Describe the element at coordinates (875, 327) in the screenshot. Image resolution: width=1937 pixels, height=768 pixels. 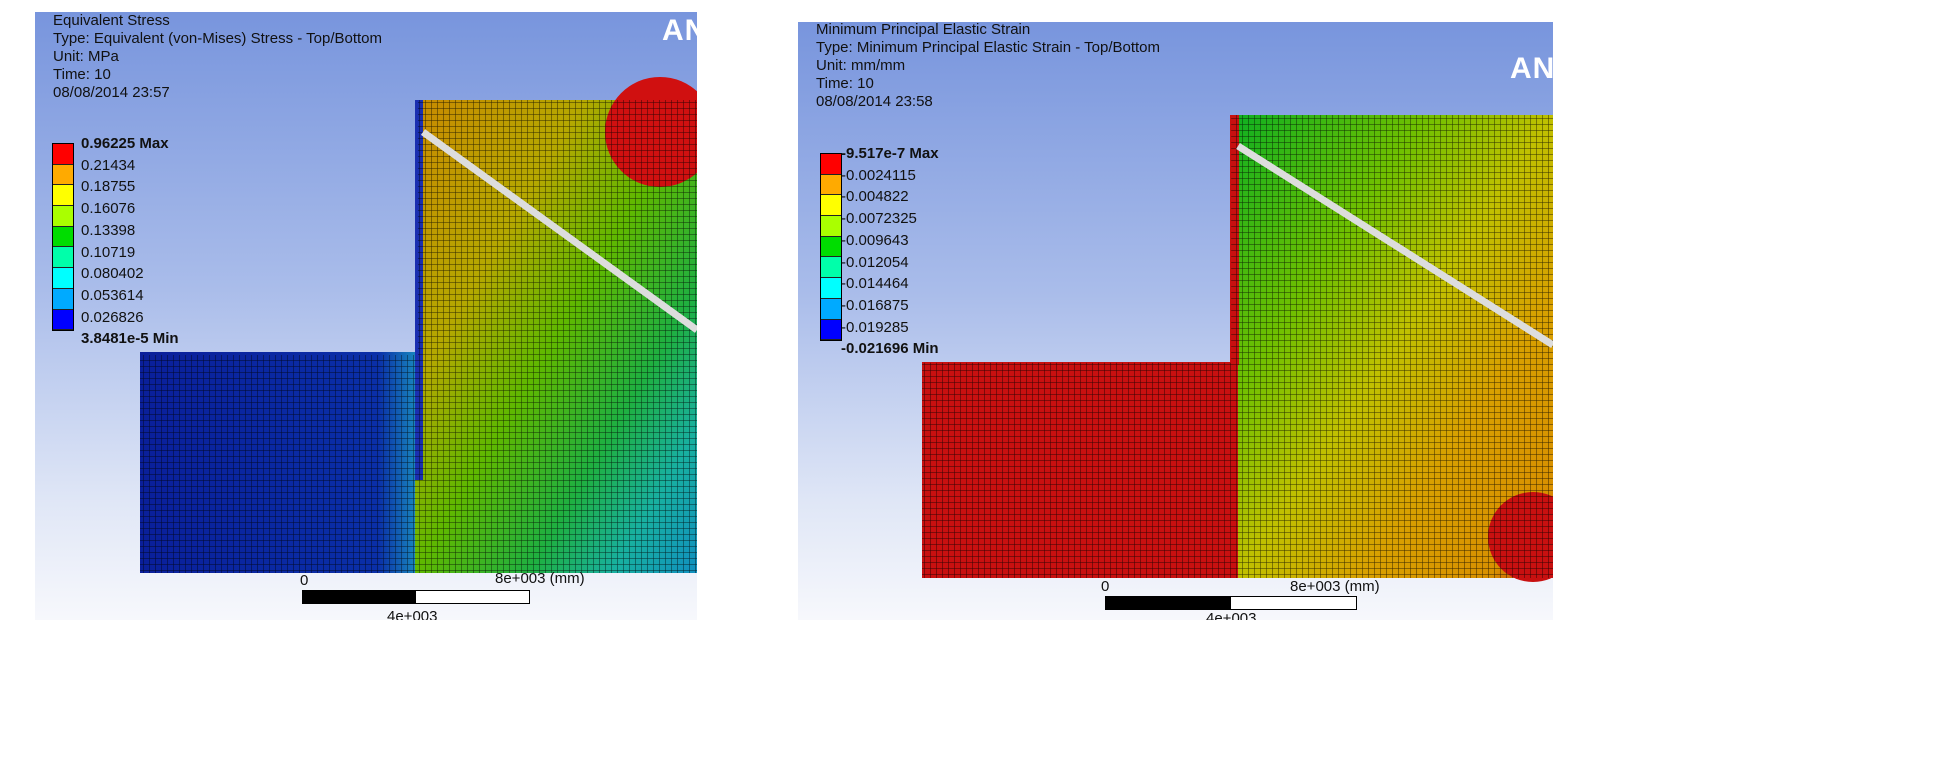
I see `legend-value: -0.019285` at that location.